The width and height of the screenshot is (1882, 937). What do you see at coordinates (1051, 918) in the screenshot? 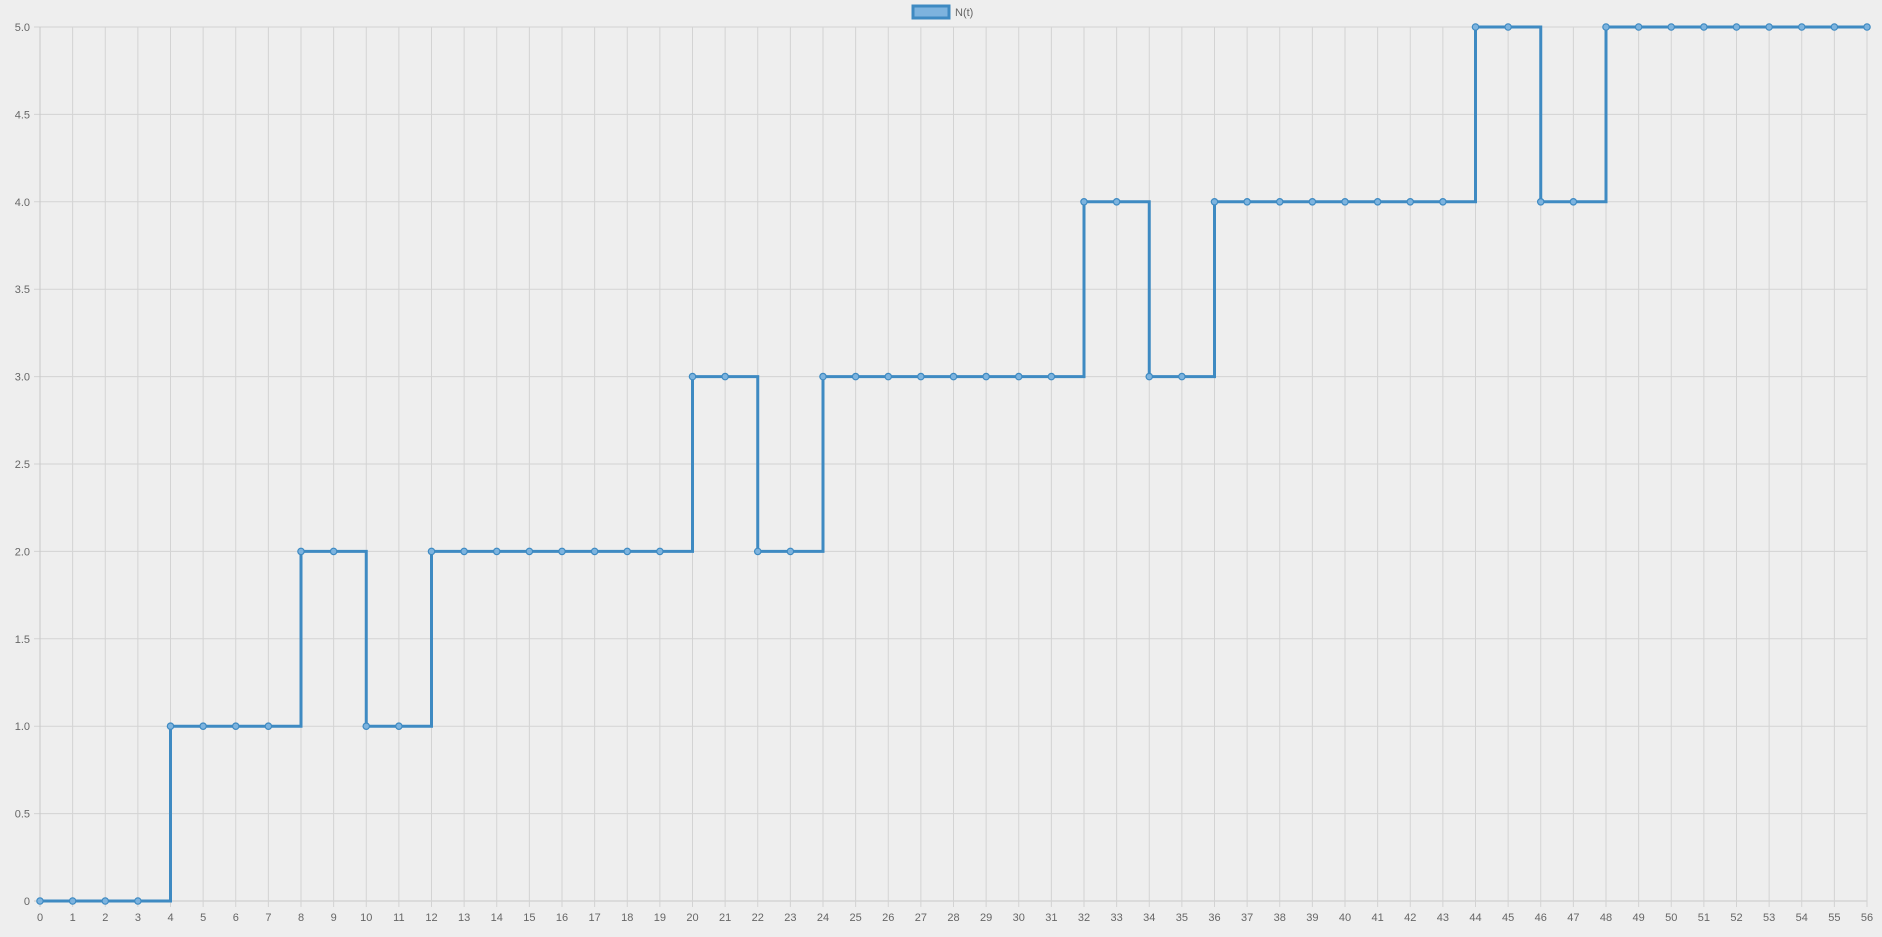
I see `x-tick-label: 31` at bounding box center [1051, 918].